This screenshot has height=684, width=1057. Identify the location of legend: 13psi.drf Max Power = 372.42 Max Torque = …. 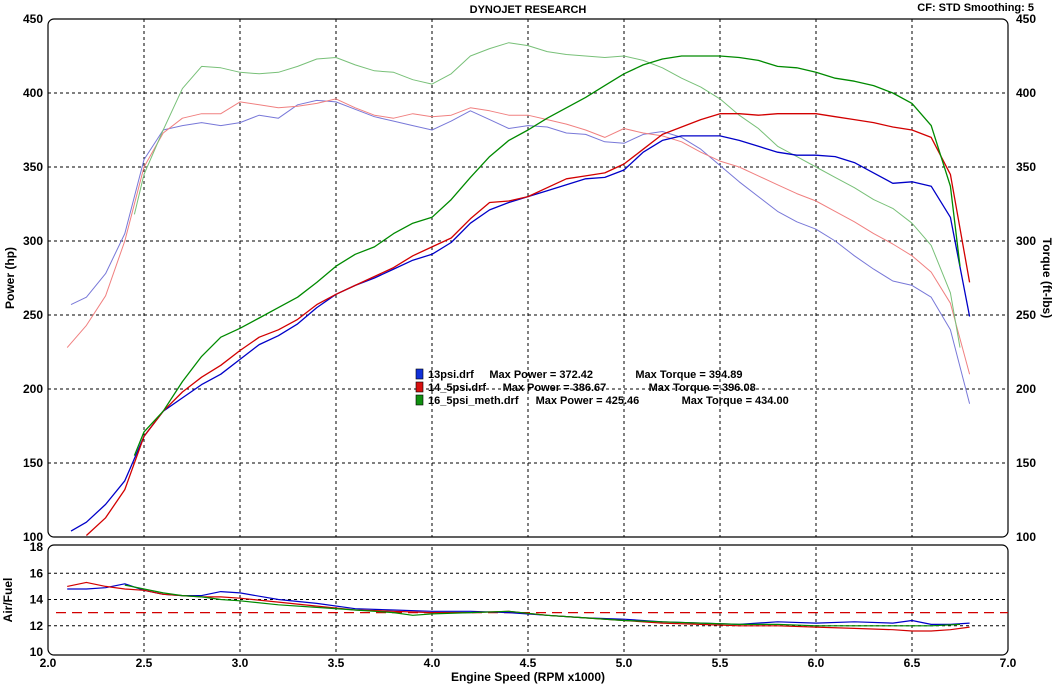
(602, 387).